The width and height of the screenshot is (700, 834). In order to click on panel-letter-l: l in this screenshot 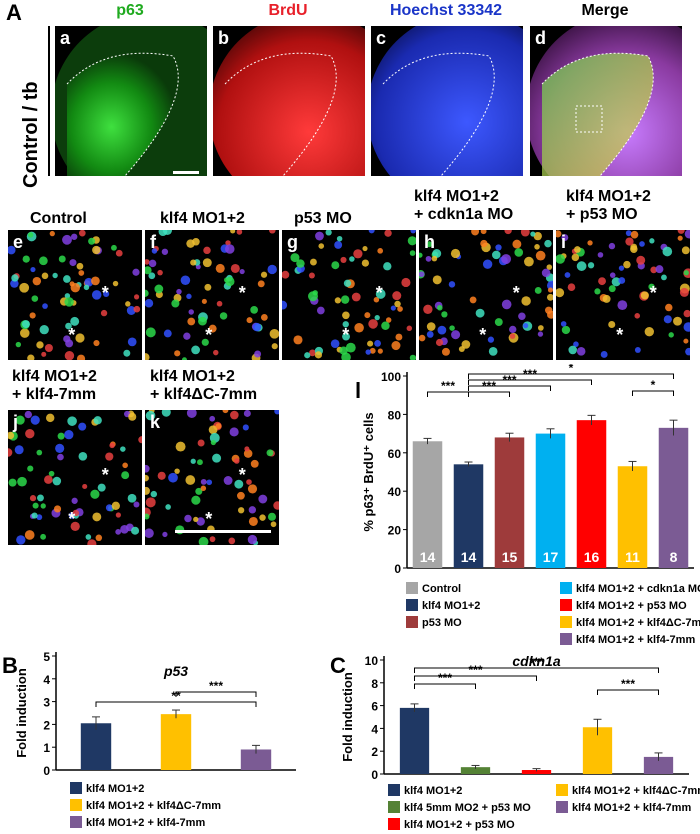, I will do `click(358, 390)`.